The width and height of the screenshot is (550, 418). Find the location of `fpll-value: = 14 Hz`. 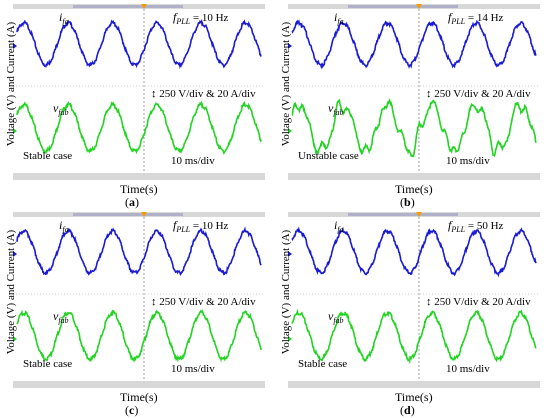

fpll-value: = 14 Hz is located at coordinates (485, 18).